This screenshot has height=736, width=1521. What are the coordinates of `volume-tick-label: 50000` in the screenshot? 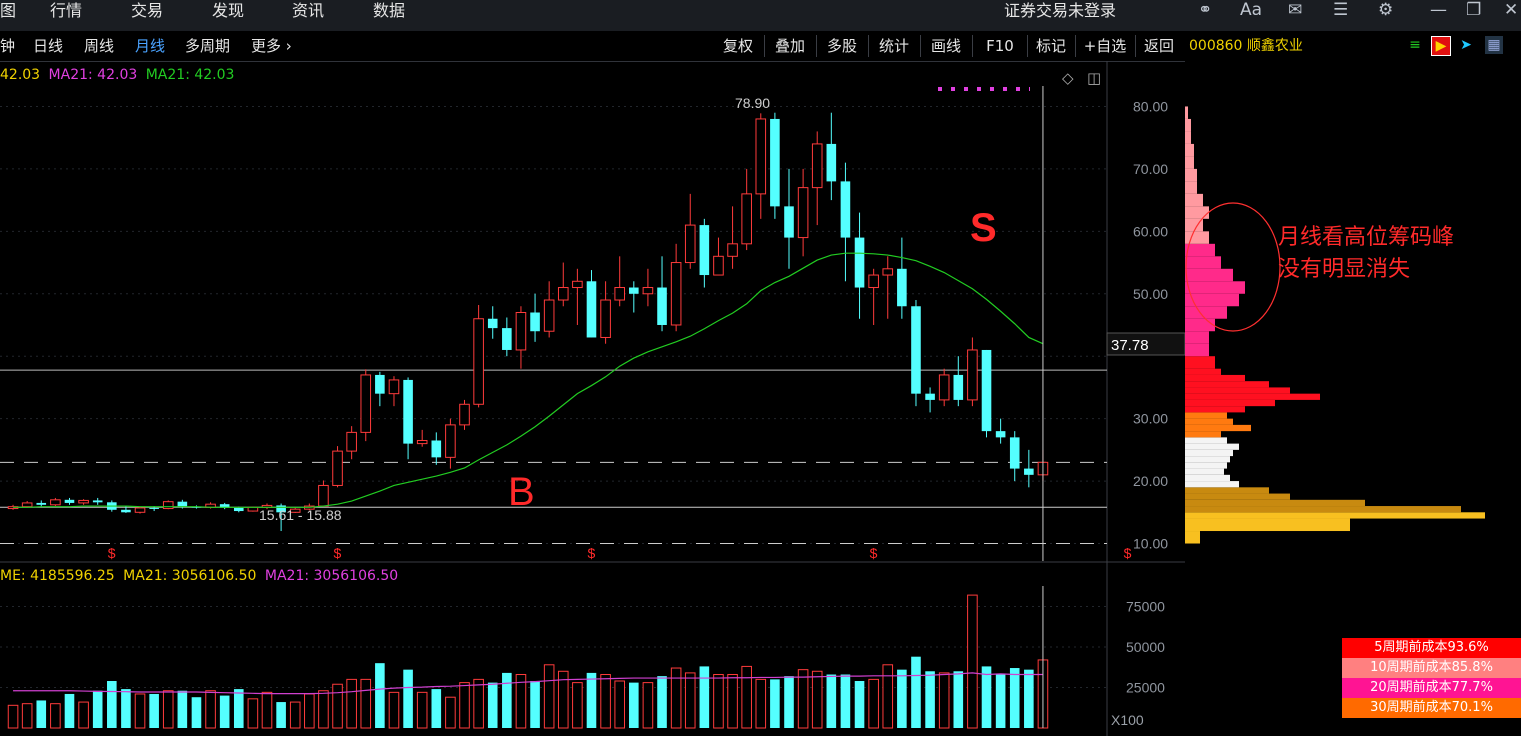 It's located at (1145, 647).